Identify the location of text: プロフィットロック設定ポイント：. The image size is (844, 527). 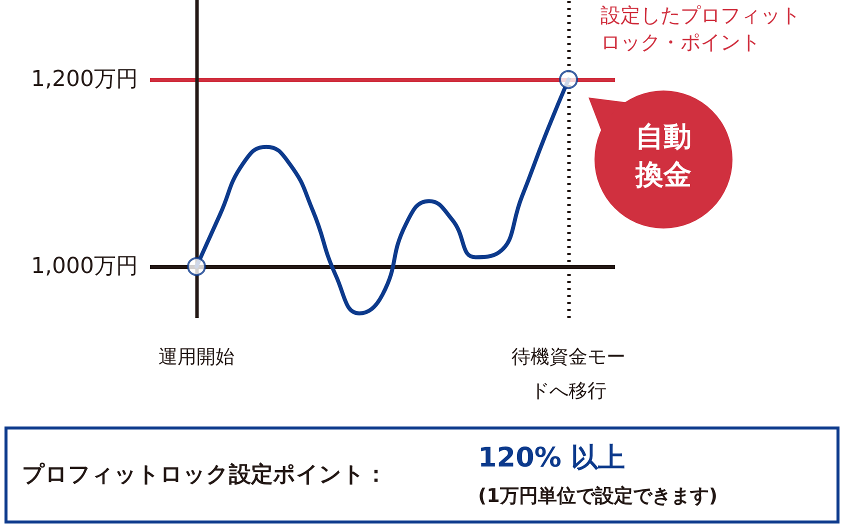
(204, 475).